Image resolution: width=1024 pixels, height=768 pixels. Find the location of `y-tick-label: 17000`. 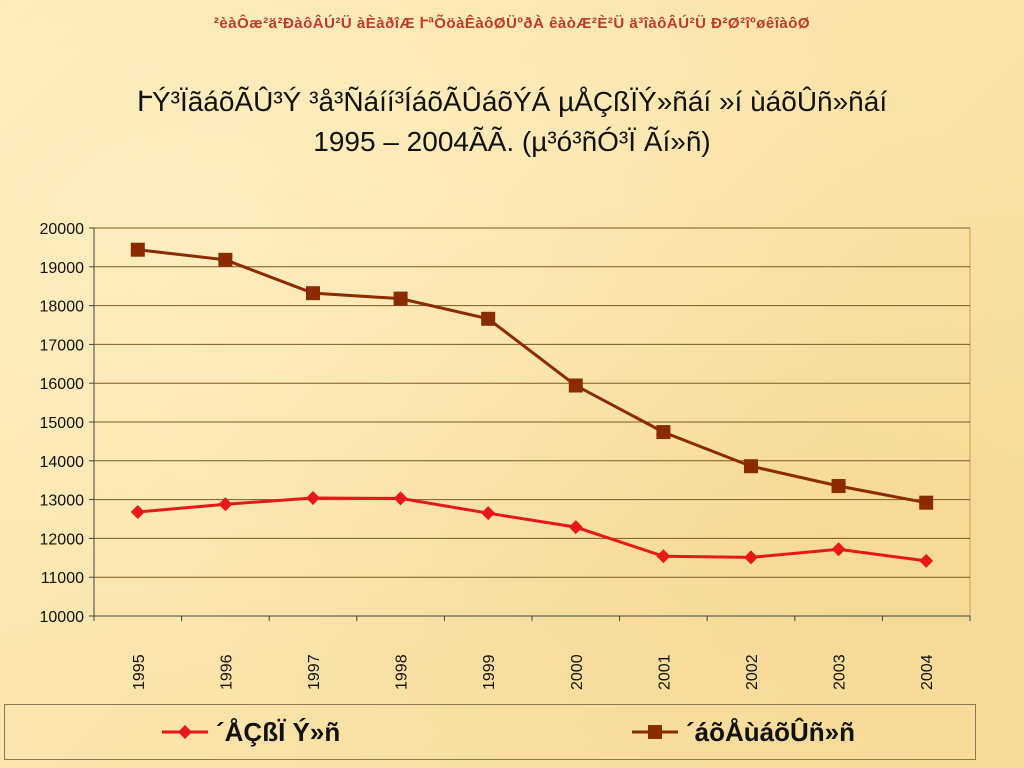

y-tick-label: 17000 is located at coordinates (62, 345).